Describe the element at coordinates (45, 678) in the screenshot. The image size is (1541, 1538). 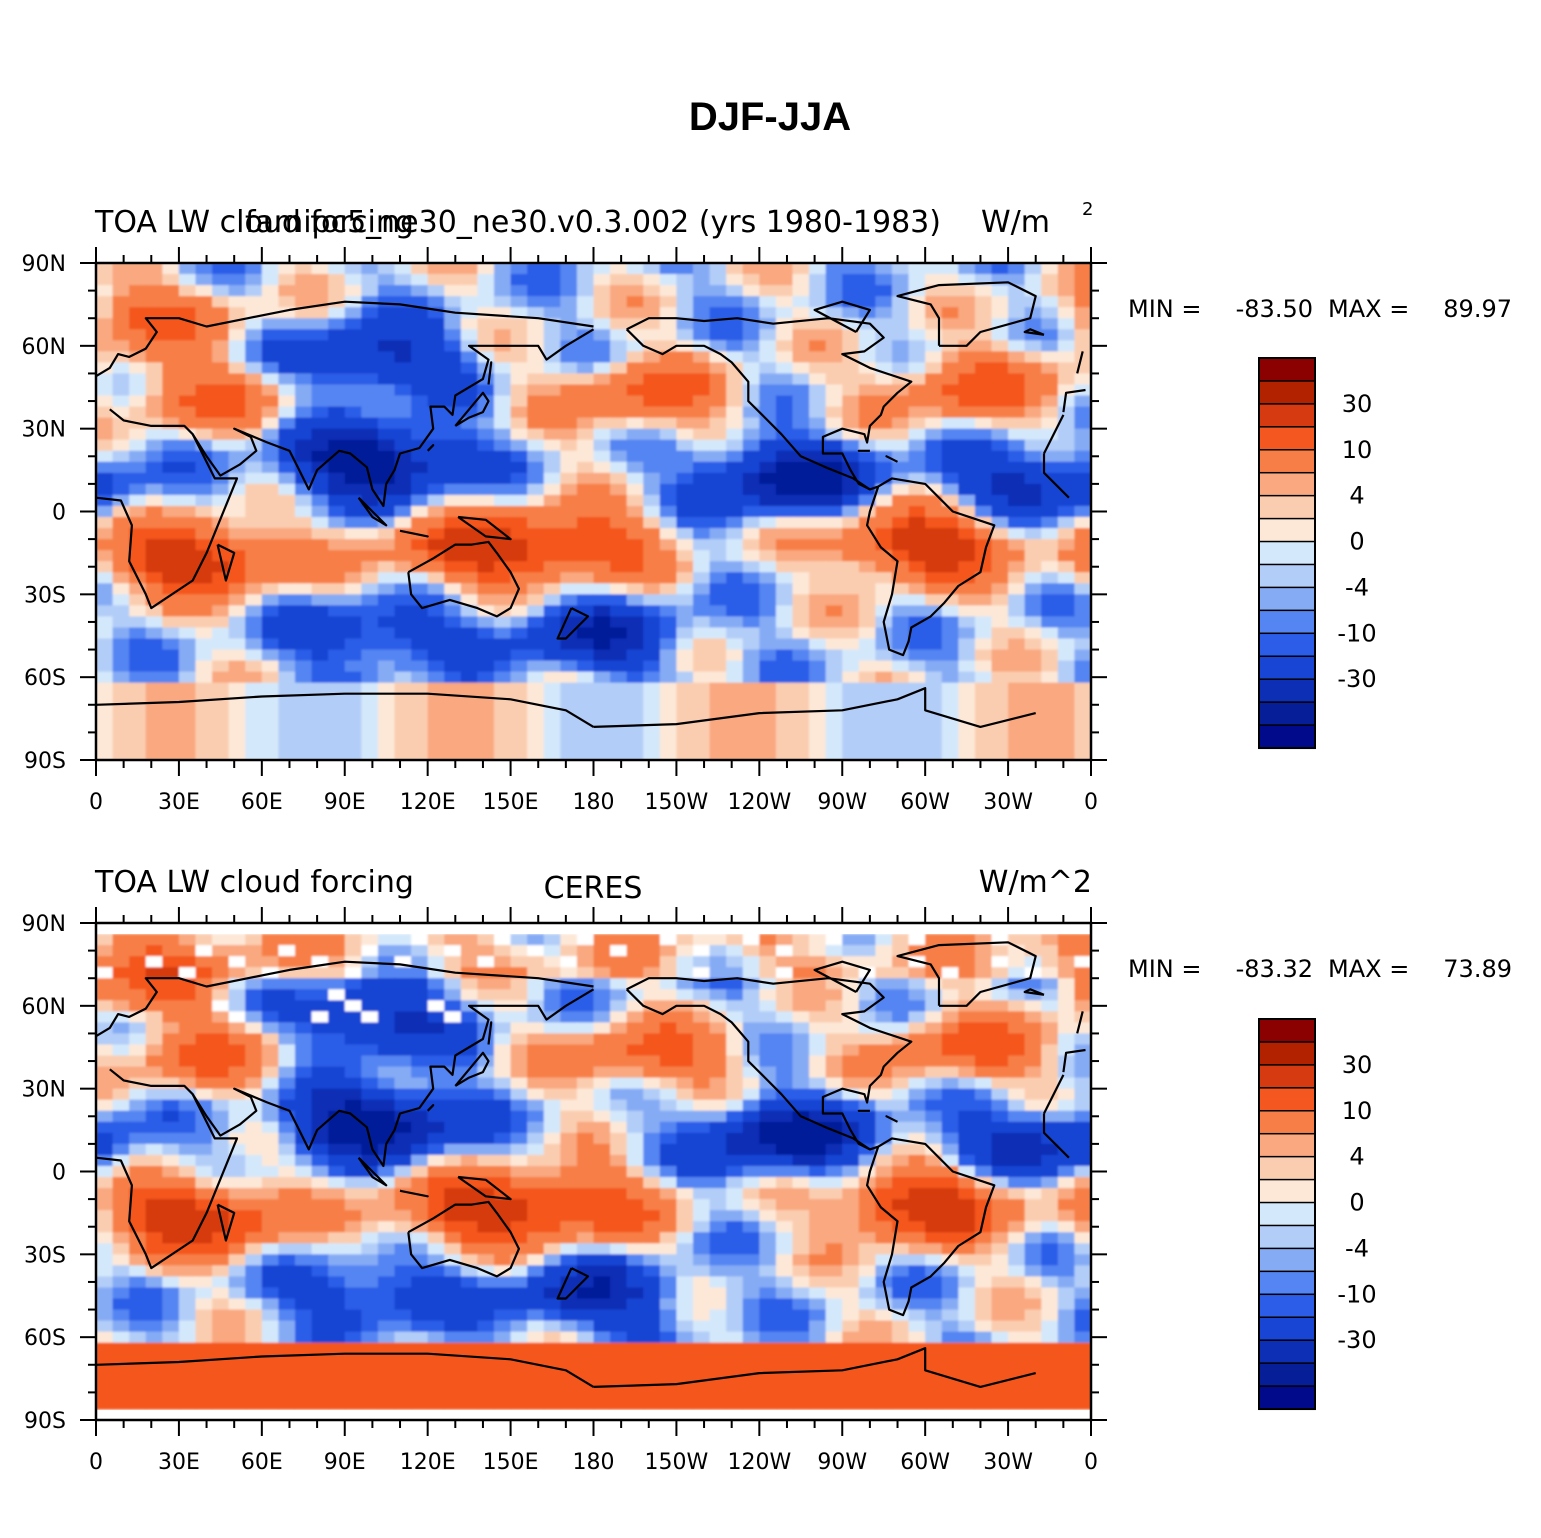
I see `lat-tick-label: 60S` at that location.